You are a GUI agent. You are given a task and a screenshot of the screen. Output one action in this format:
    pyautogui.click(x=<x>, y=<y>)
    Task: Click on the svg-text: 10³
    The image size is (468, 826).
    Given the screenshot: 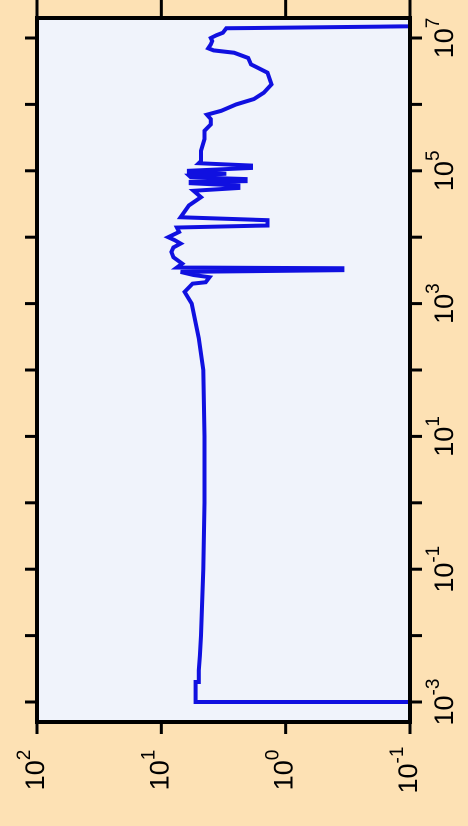 What is the action you would take?
    pyautogui.click(x=441, y=303)
    